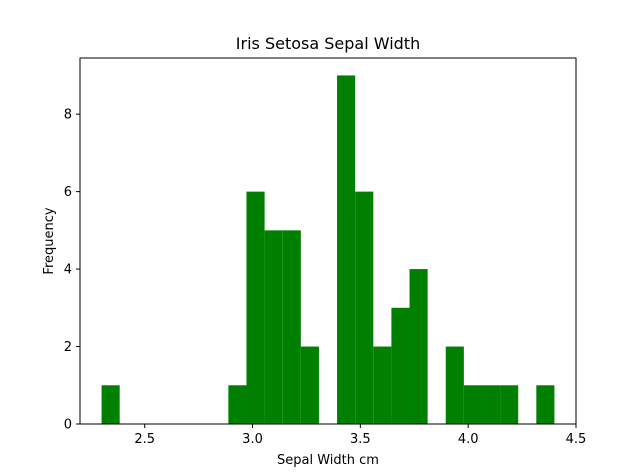 This screenshot has width=640, height=476. I want to click on x-axis-label: Sepal Width cm, so click(328, 460).